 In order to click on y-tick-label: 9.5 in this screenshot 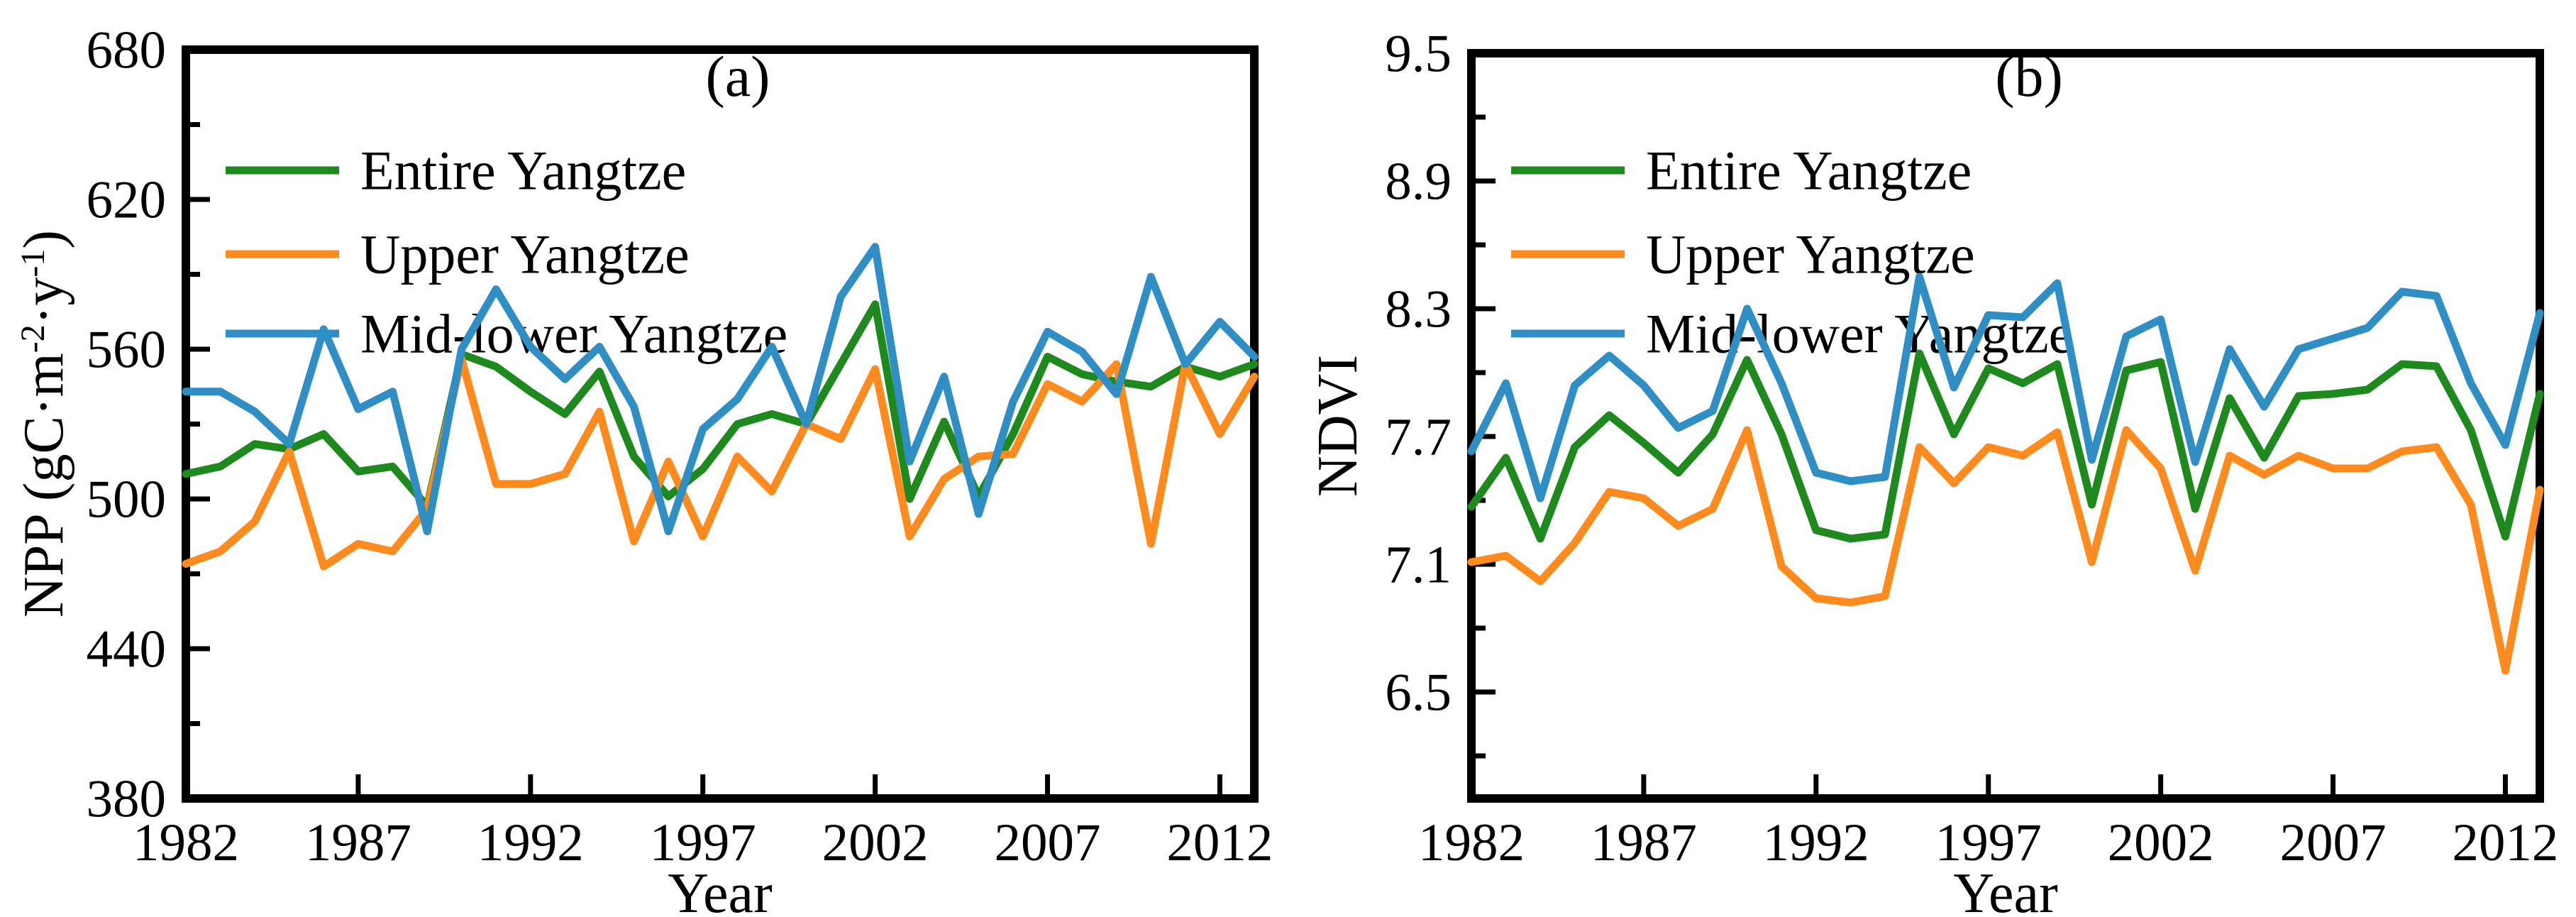, I will do `click(1418, 54)`.